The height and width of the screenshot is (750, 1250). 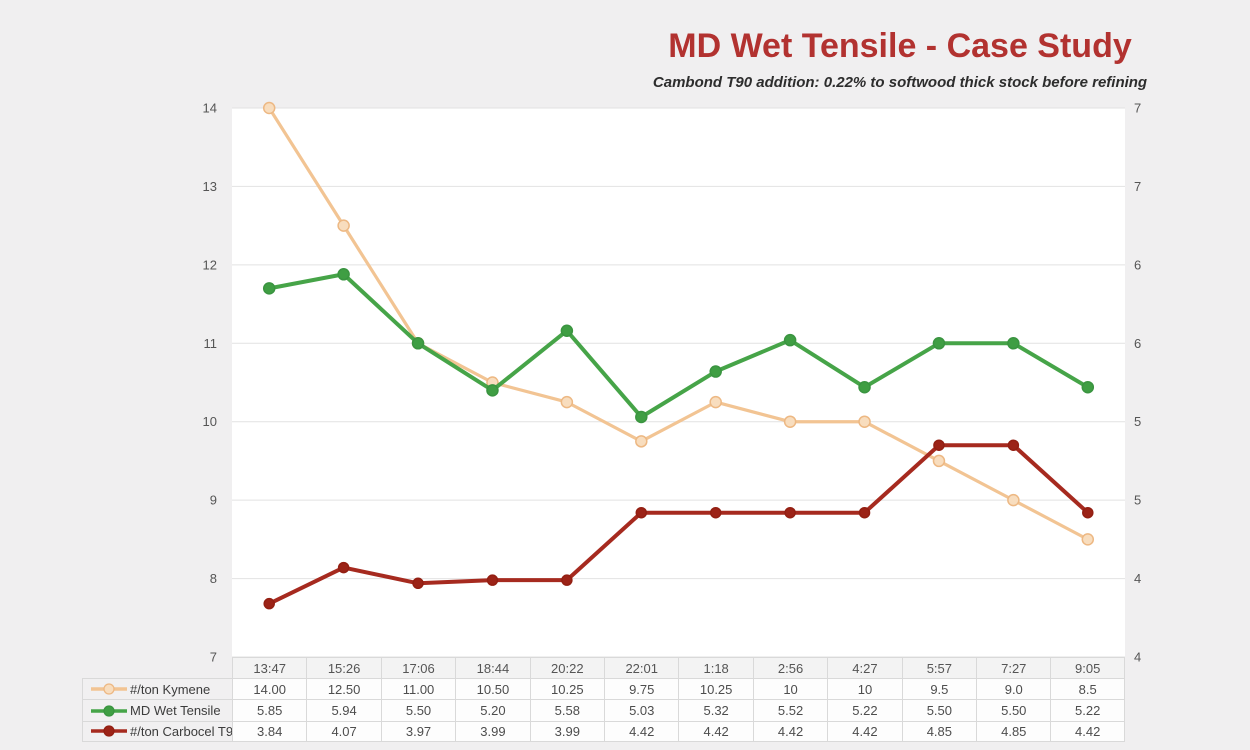 I want to click on x-axis-header-cell: 18:44, so click(x=492, y=667).